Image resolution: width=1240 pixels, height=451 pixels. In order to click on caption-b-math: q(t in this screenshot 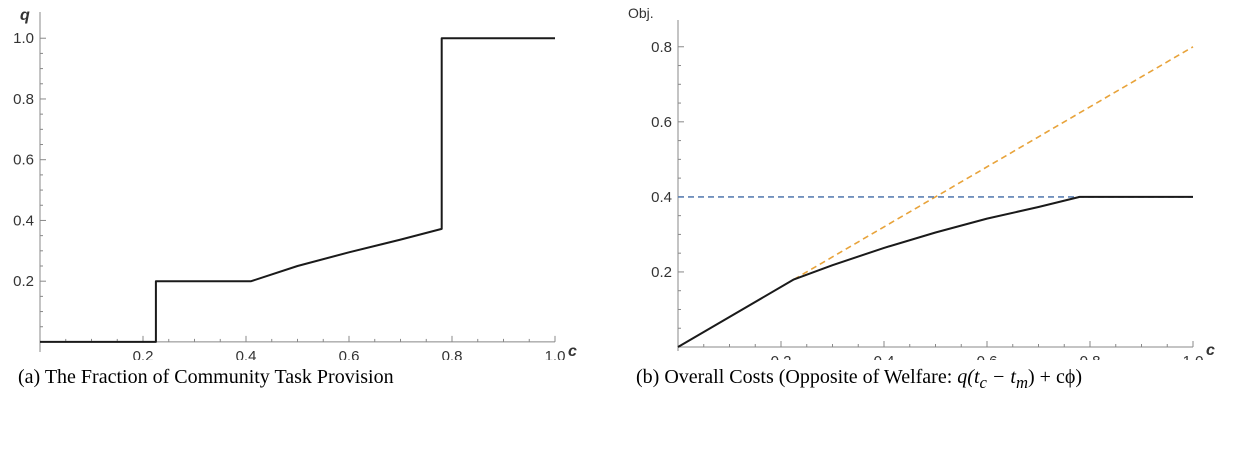, I will do `click(968, 377)`.